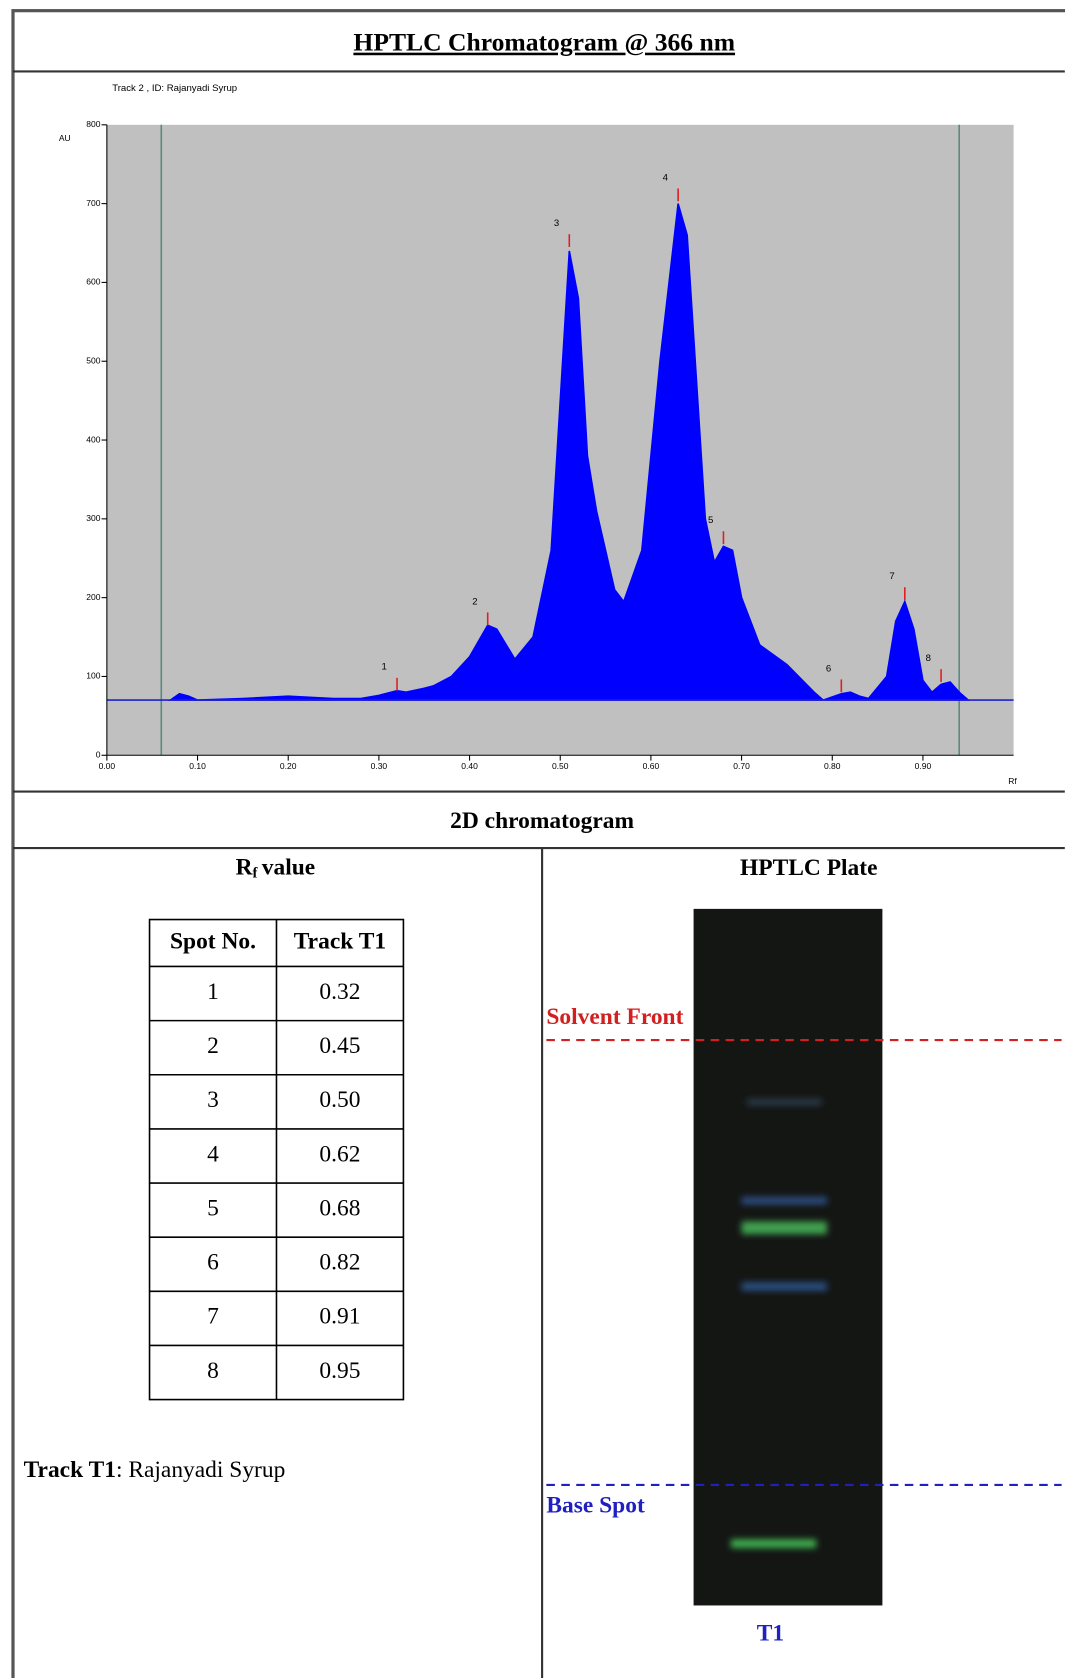 The image size is (1065, 1678). Describe the element at coordinates (213, 1154) in the screenshot. I see `table-cell: 4` at that location.